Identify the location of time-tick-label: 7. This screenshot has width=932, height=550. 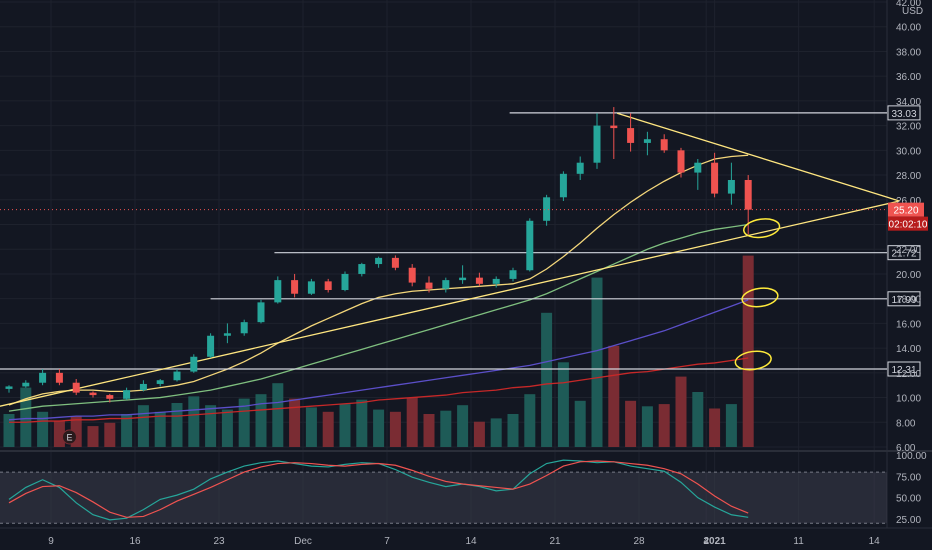
(387, 541).